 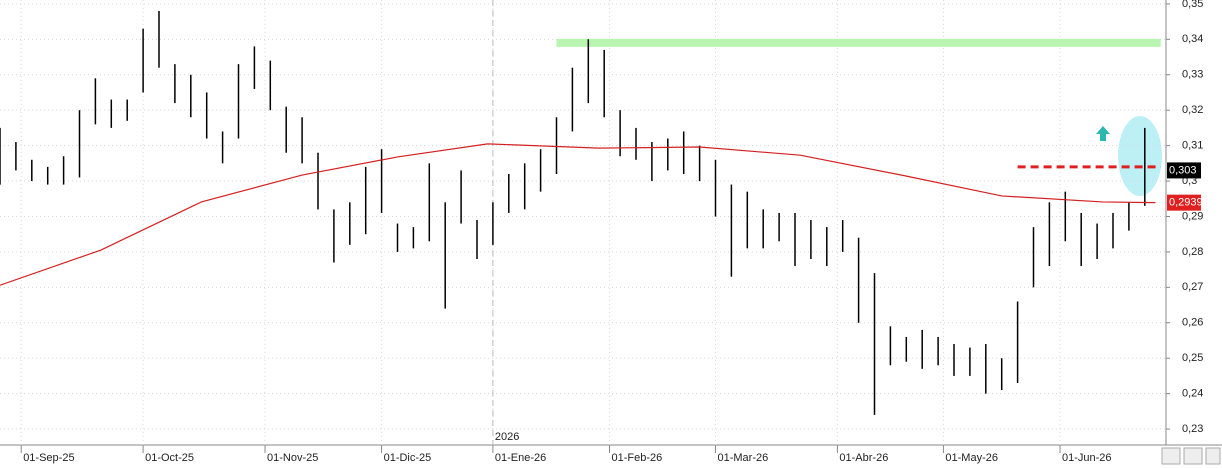 I want to click on x-tick-label: 01-Mar-26, so click(x=743, y=458).